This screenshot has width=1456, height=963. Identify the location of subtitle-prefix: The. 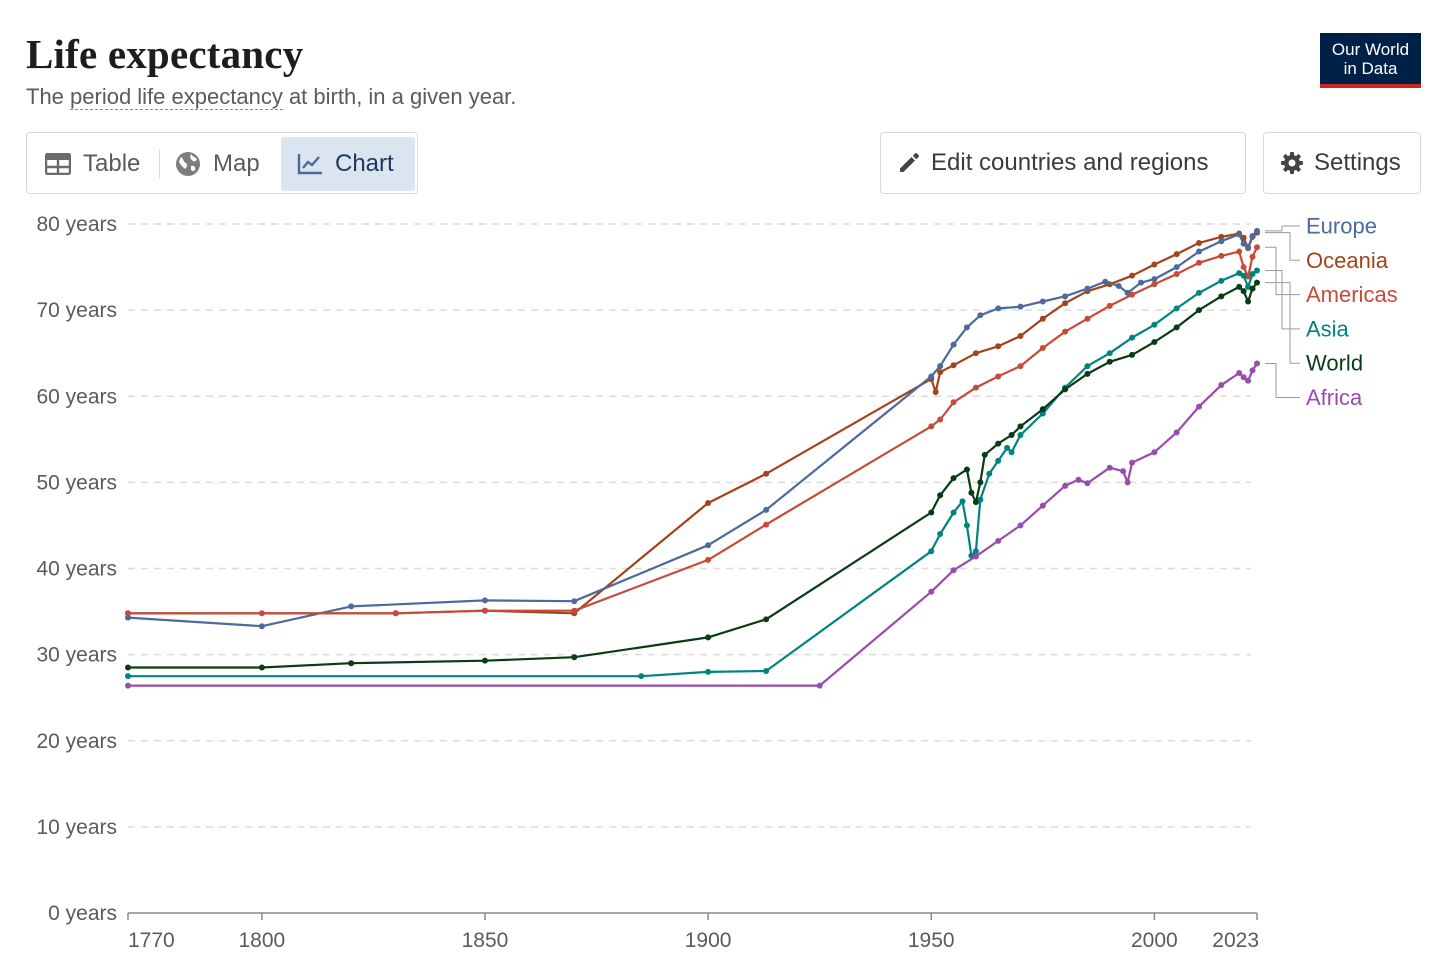
(48, 96).